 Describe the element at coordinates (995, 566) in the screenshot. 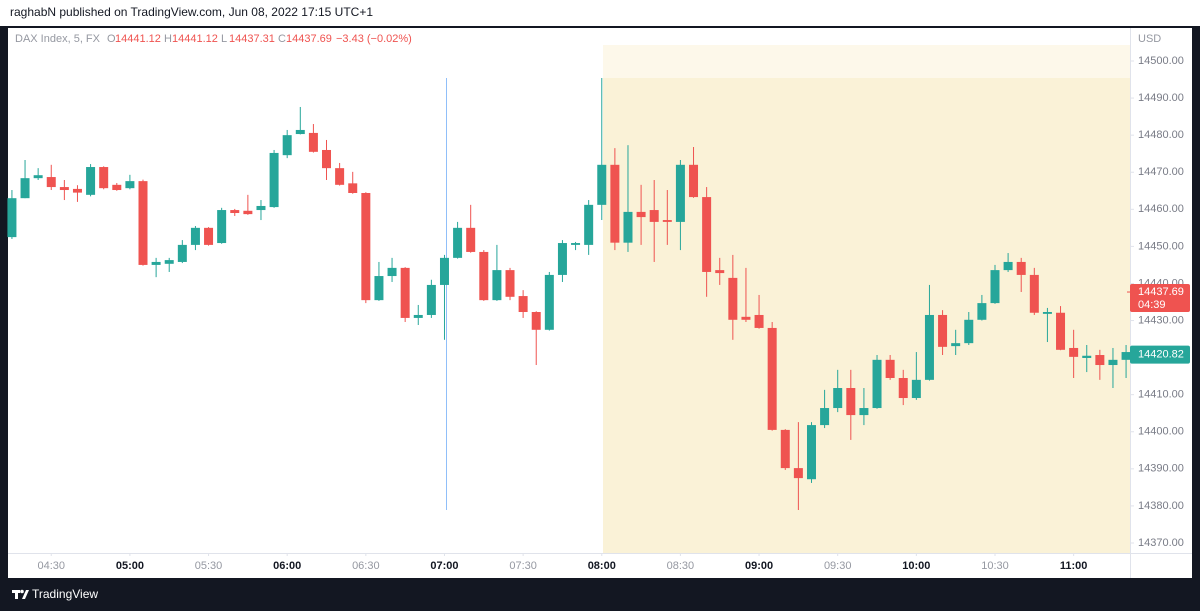

I see `x-tick-label: 10:30` at that location.